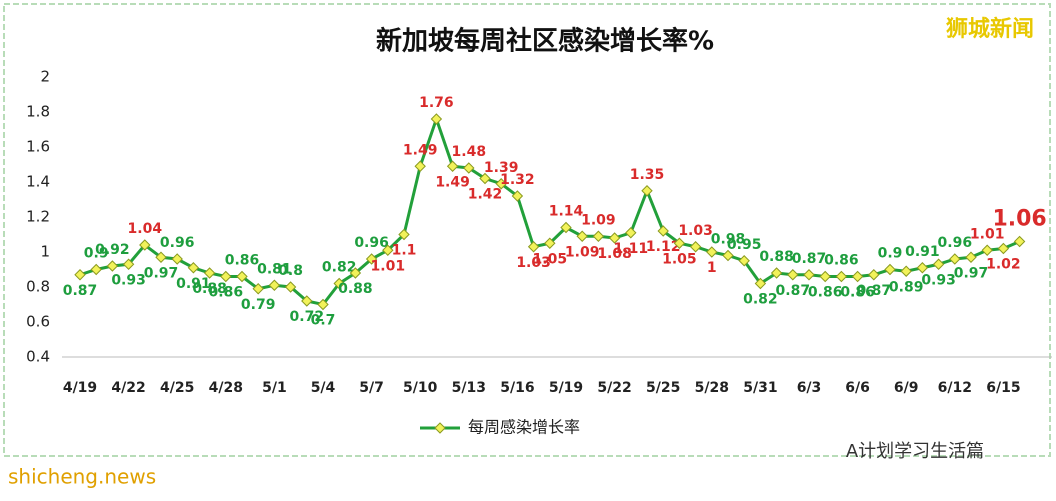 Image resolution: width=1056 pixels, height=501 pixels. Describe the element at coordinates (990, 29) in the screenshot. I see `watermark: 狮城新闻` at that location.